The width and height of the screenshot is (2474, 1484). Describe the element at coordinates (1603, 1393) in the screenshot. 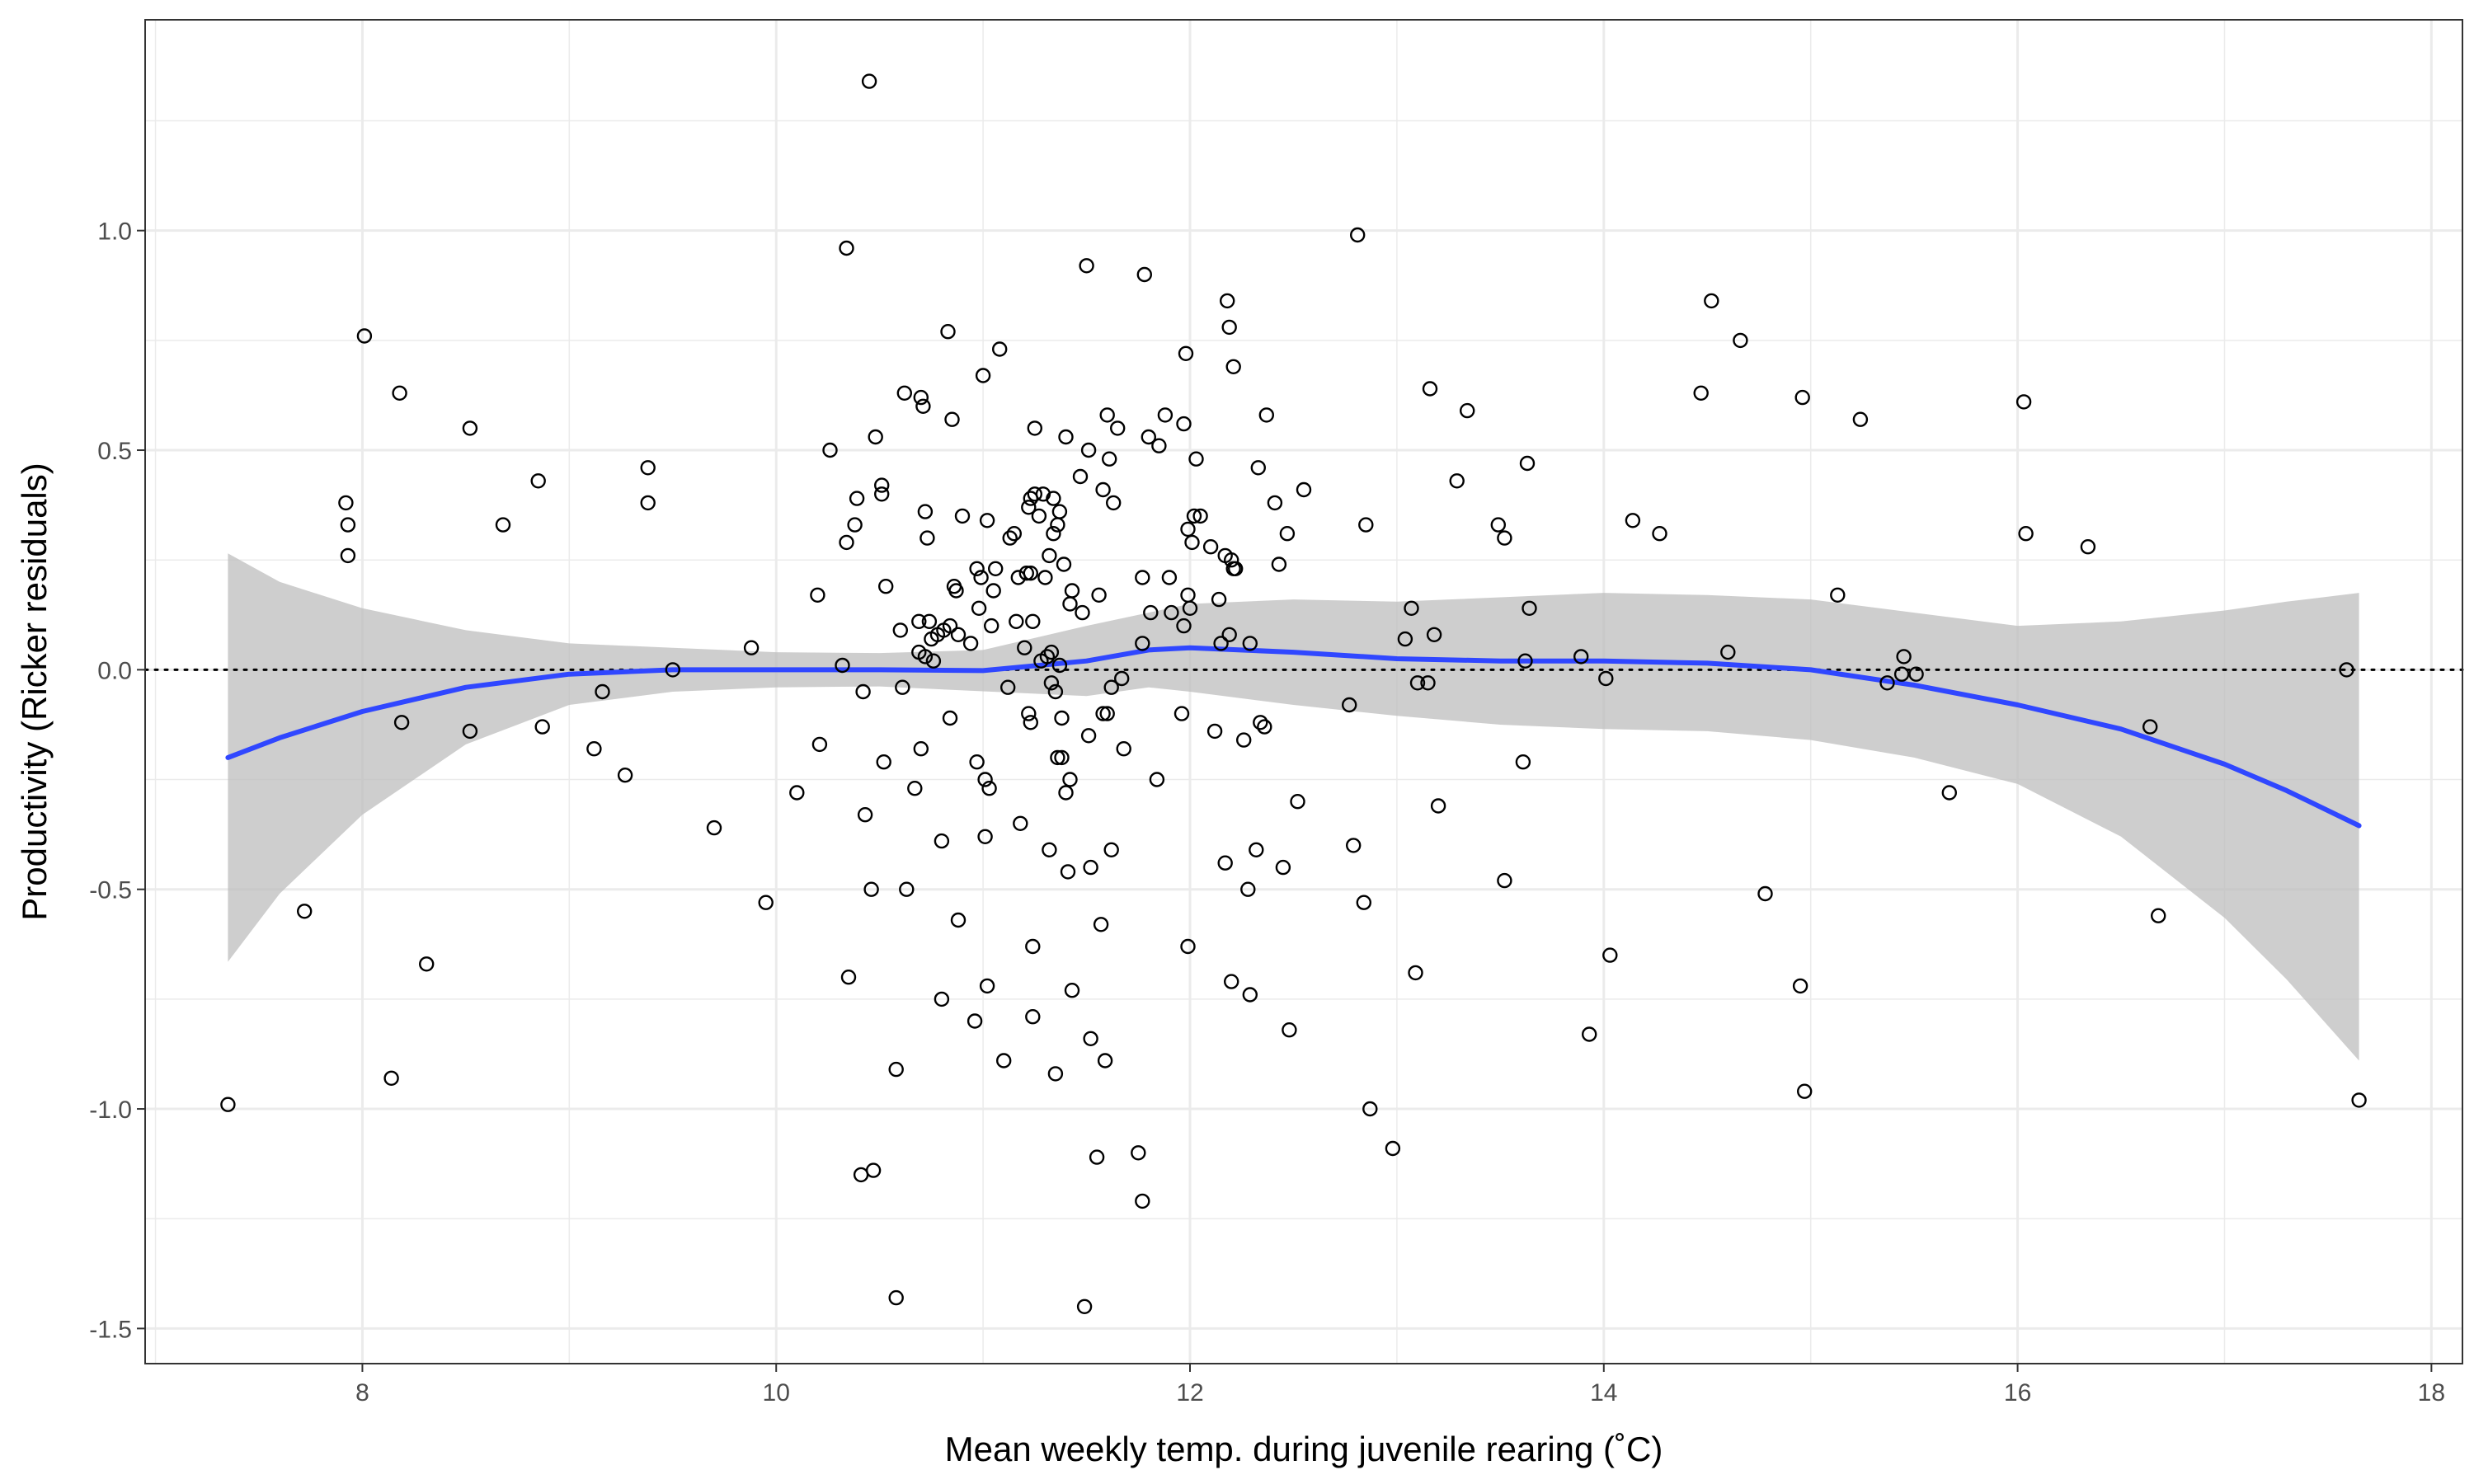

I see `x-tick-label: 14` at that location.